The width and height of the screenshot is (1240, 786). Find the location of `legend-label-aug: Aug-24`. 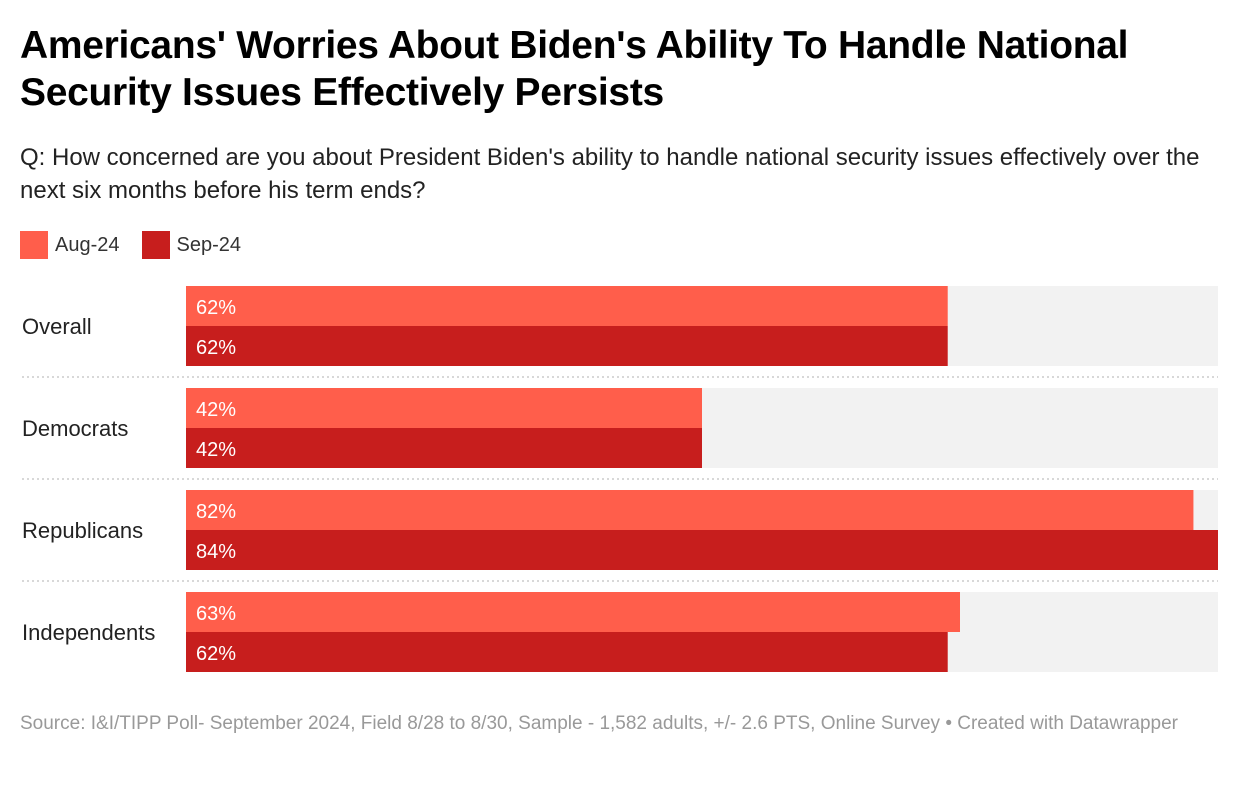

legend-label-aug: Aug-24 is located at coordinates (87, 244).